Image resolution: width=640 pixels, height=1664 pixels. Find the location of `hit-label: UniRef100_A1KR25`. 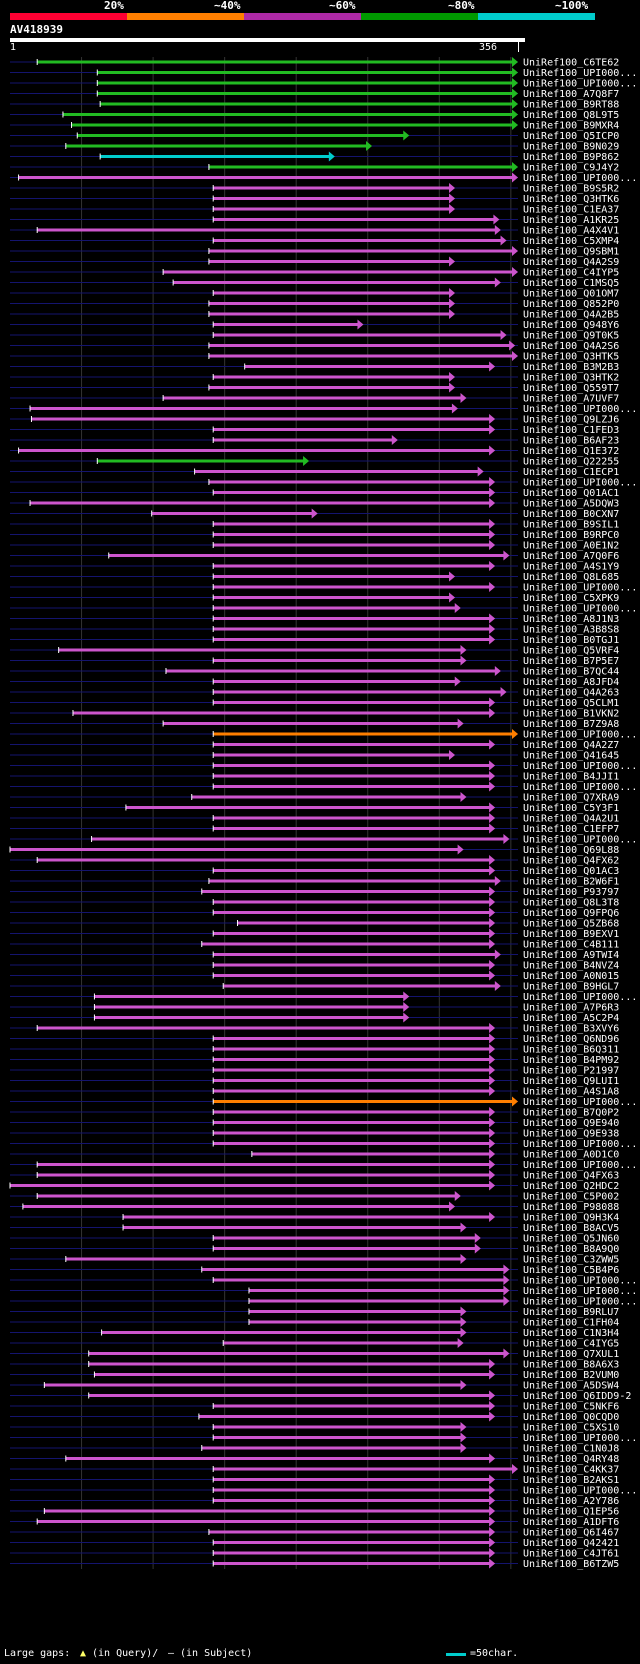

hit-label: UniRef100_A1KR25 is located at coordinates (571, 220).